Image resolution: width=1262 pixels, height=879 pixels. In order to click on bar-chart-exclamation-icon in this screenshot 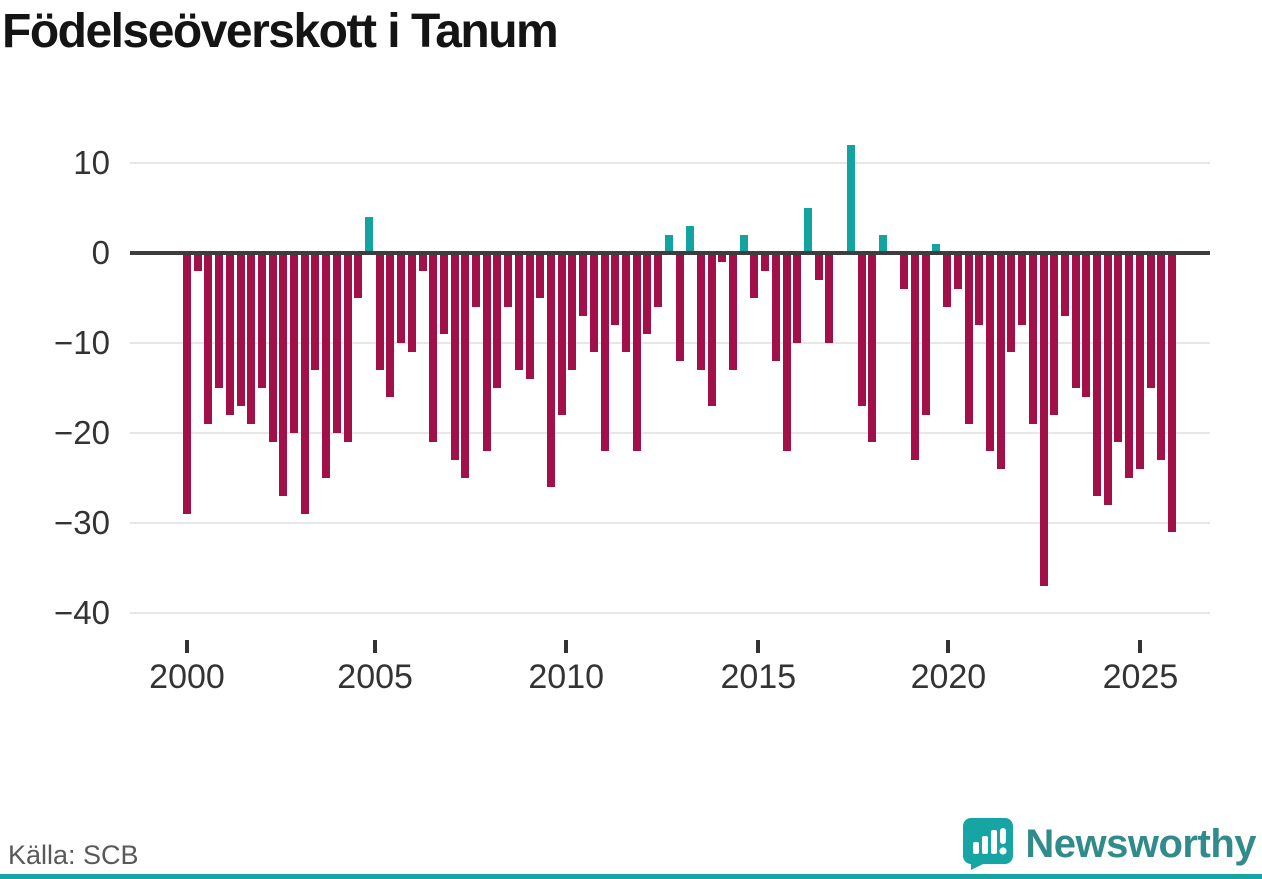, I will do `click(988, 844)`.